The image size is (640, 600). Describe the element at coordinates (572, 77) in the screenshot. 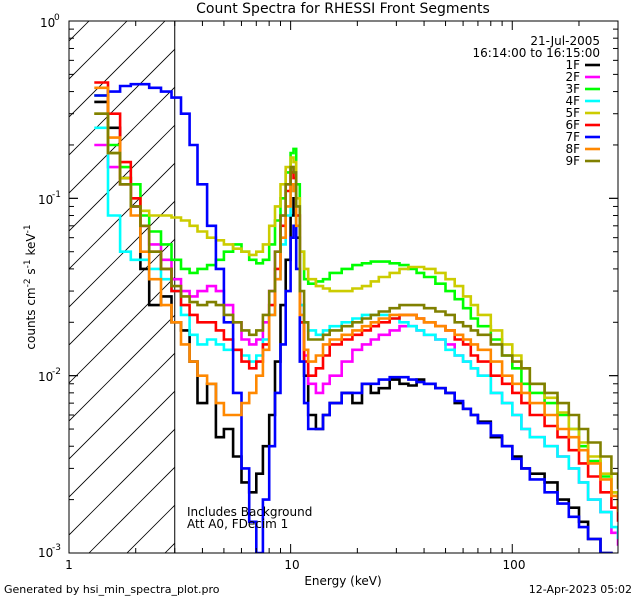

I see `legend-label-2F: 2F` at that location.